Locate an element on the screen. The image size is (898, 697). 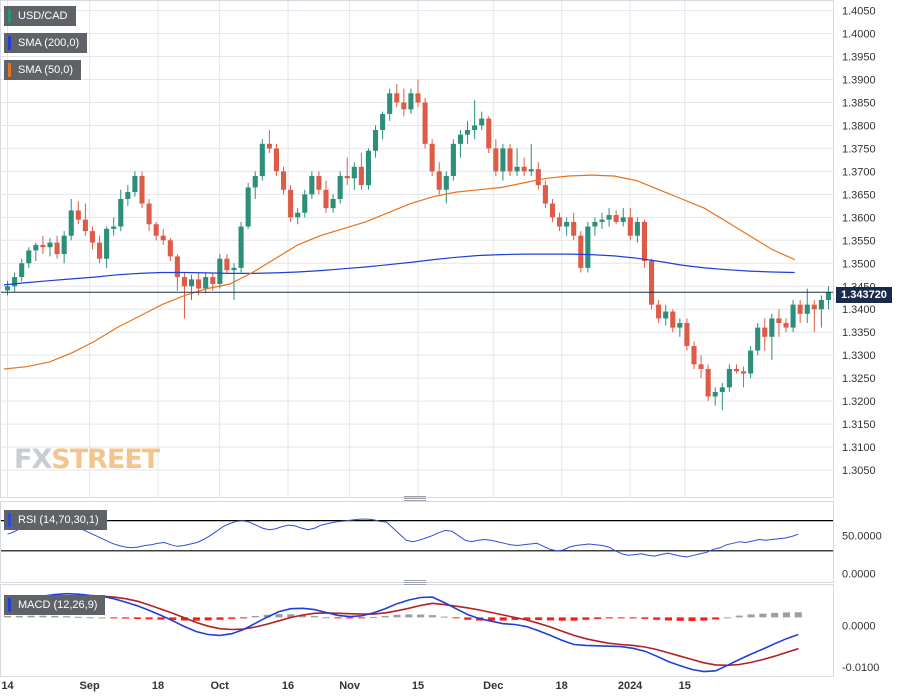
macd-line is located at coordinates (403, 632).